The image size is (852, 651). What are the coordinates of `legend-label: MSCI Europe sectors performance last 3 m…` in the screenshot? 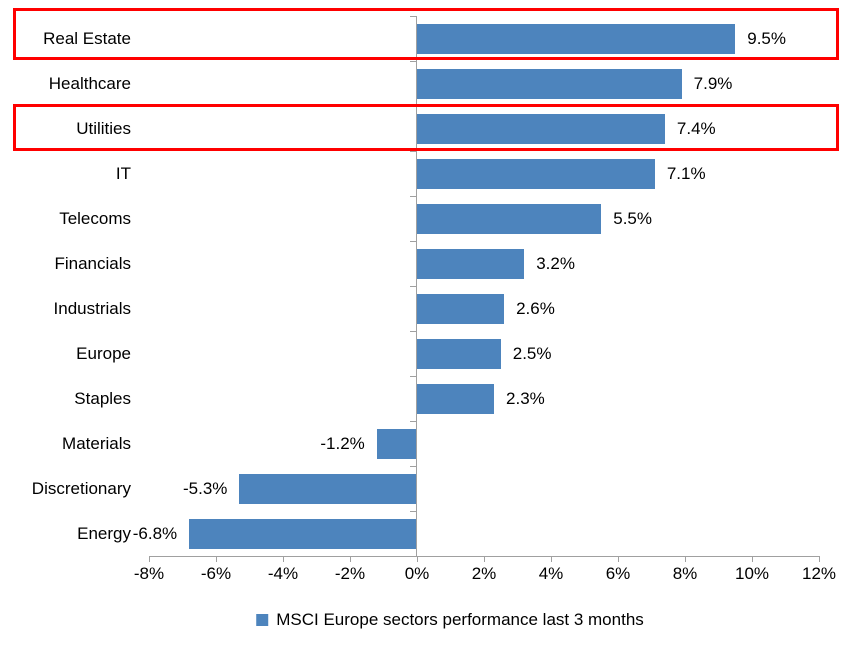 It's located at (460, 619).